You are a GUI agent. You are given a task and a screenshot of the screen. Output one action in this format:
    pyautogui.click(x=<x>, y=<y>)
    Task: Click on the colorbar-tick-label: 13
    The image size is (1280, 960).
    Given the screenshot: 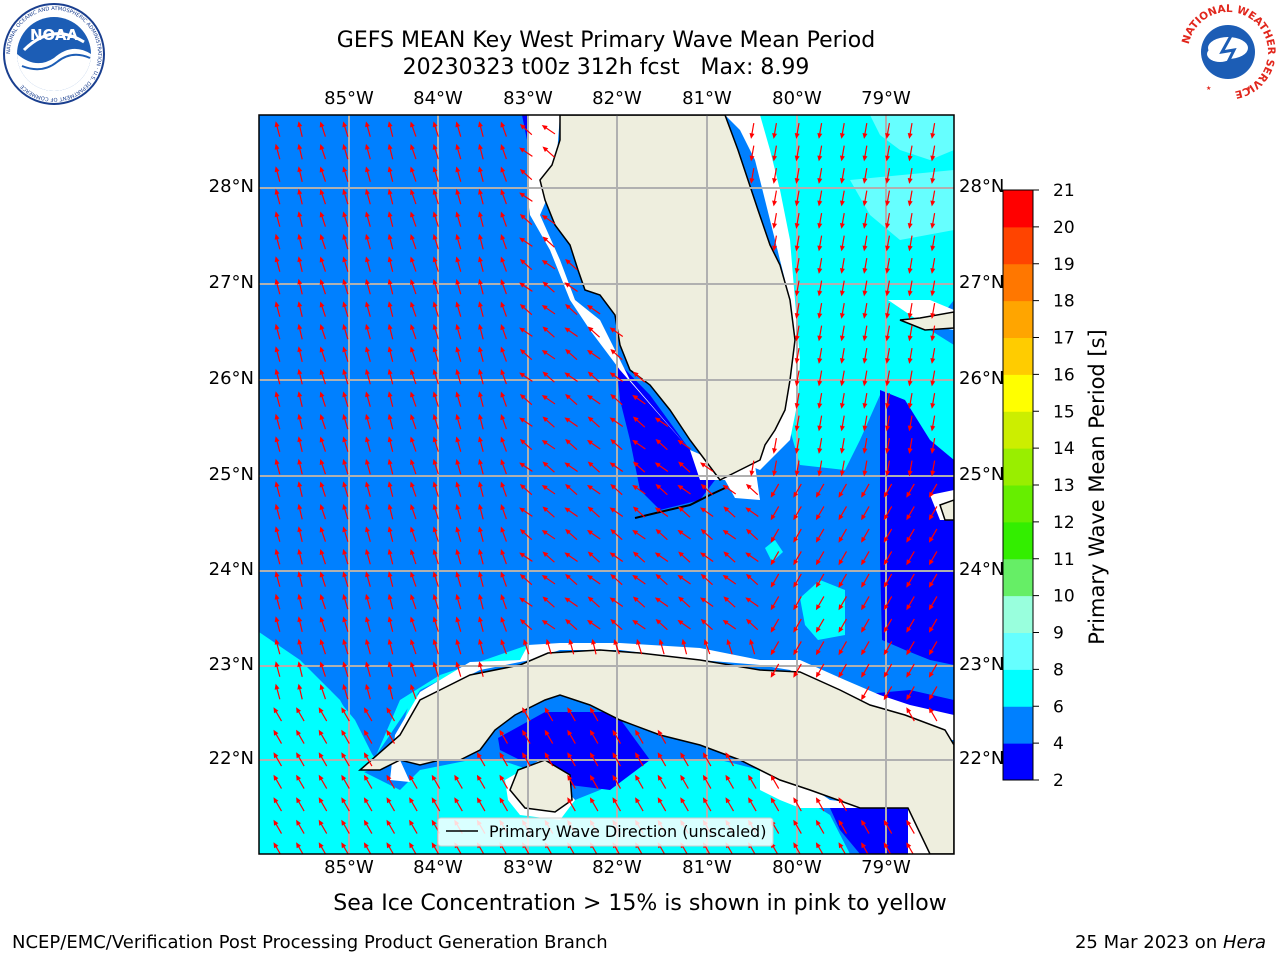 What is the action you would take?
    pyautogui.click(x=1064, y=486)
    